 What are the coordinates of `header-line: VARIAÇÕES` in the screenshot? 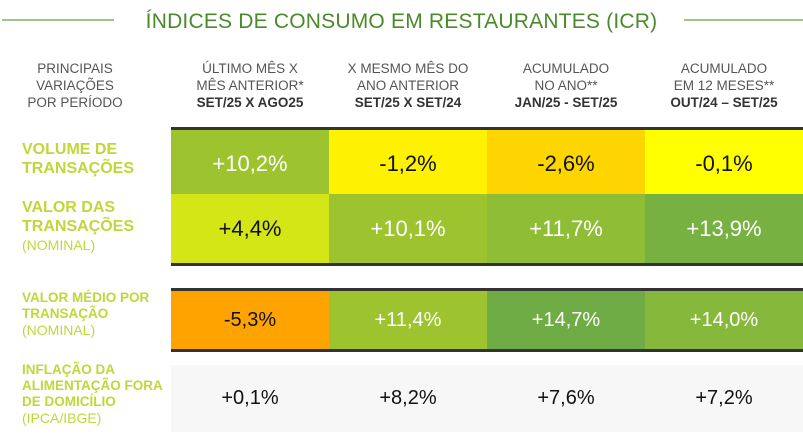 It's located at (75, 85).